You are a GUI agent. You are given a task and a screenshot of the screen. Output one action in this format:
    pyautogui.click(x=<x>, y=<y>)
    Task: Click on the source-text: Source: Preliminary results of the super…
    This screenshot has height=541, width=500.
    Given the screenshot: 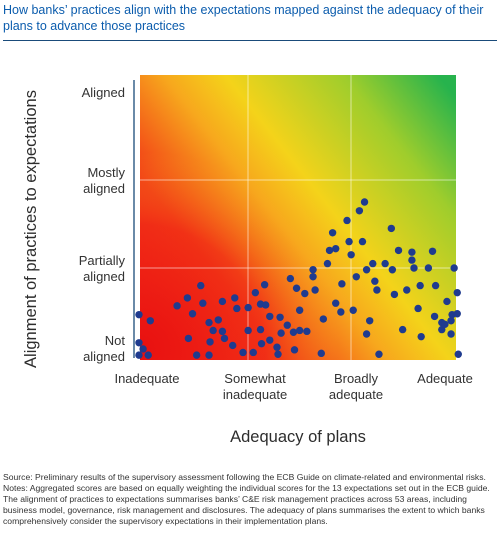 What is the action you would take?
    pyautogui.click(x=244, y=477)
    